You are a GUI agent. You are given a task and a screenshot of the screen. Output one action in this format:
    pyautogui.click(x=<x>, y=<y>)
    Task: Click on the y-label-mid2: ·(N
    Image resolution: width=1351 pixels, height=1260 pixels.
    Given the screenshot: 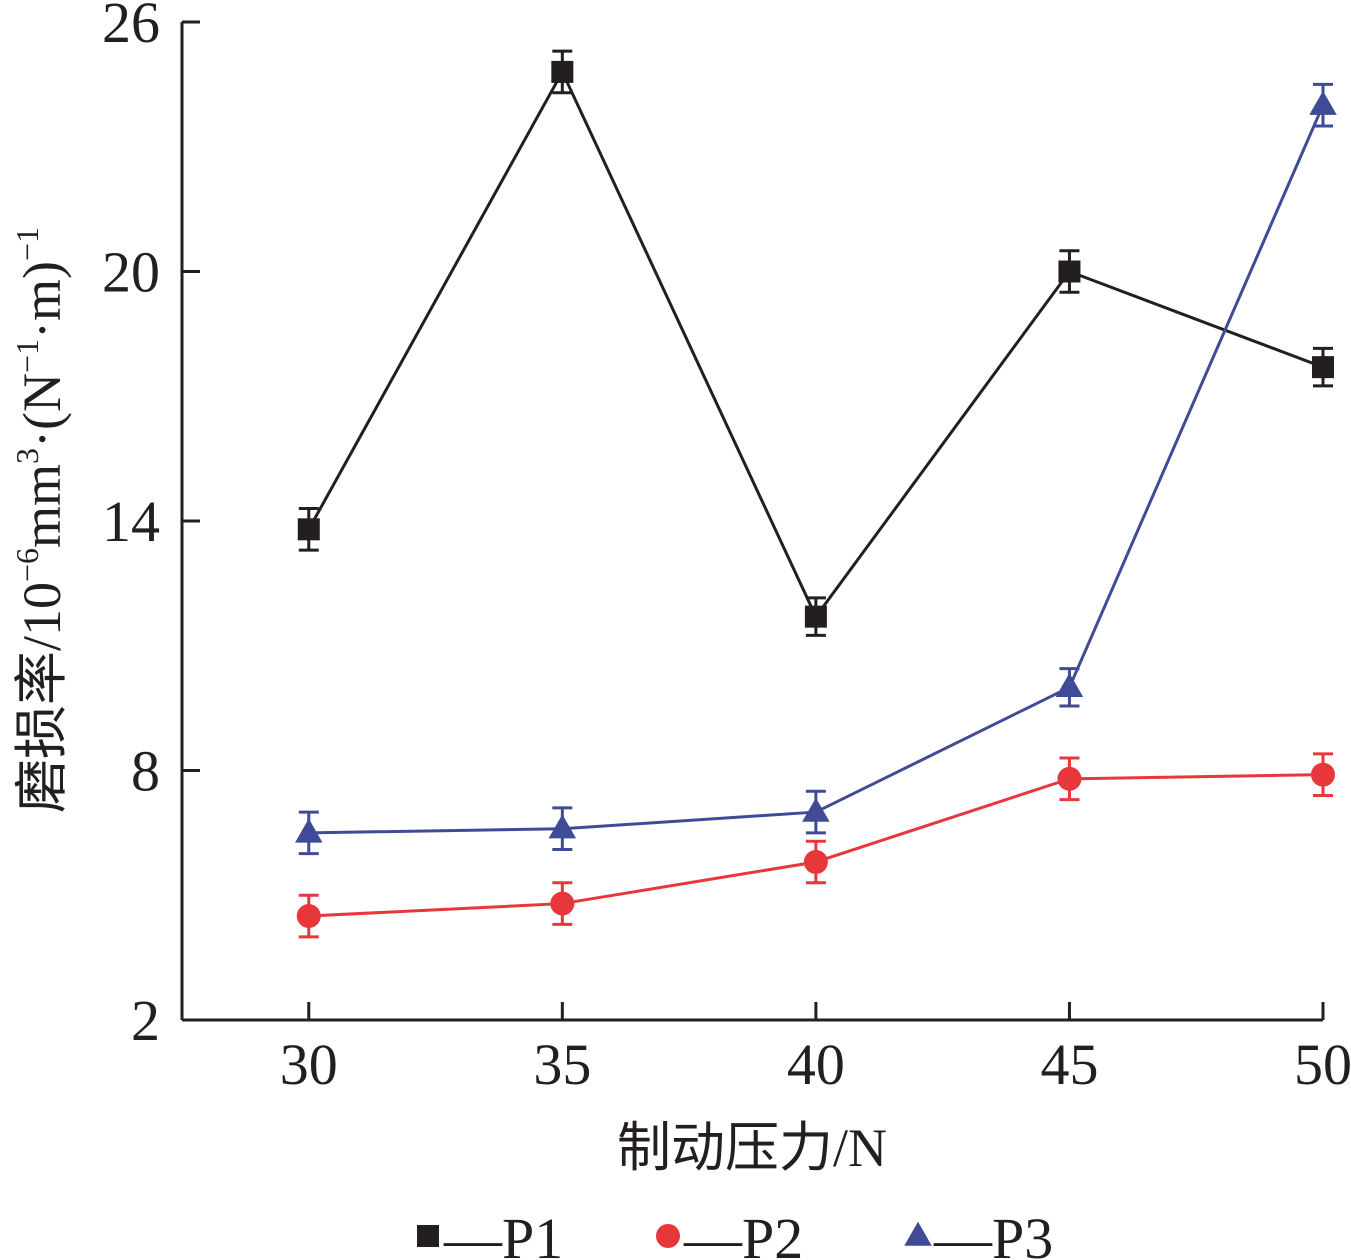 What is the action you would take?
    pyautogui.click(x=42, y=410)
    